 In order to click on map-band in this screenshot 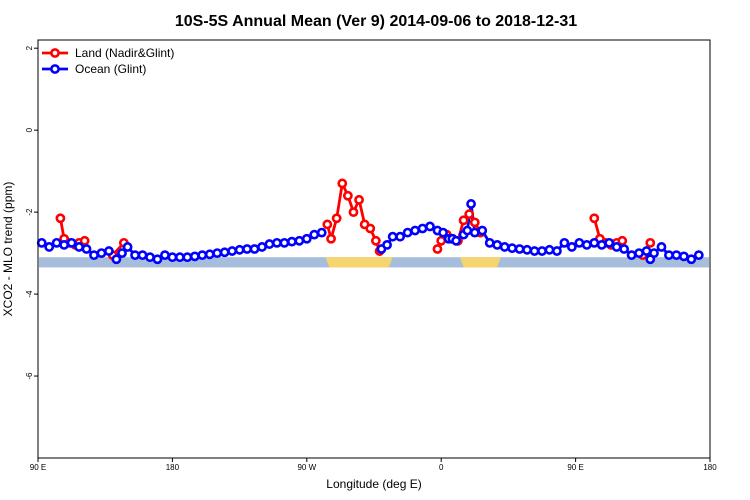, I will do `click(374, 262)`.